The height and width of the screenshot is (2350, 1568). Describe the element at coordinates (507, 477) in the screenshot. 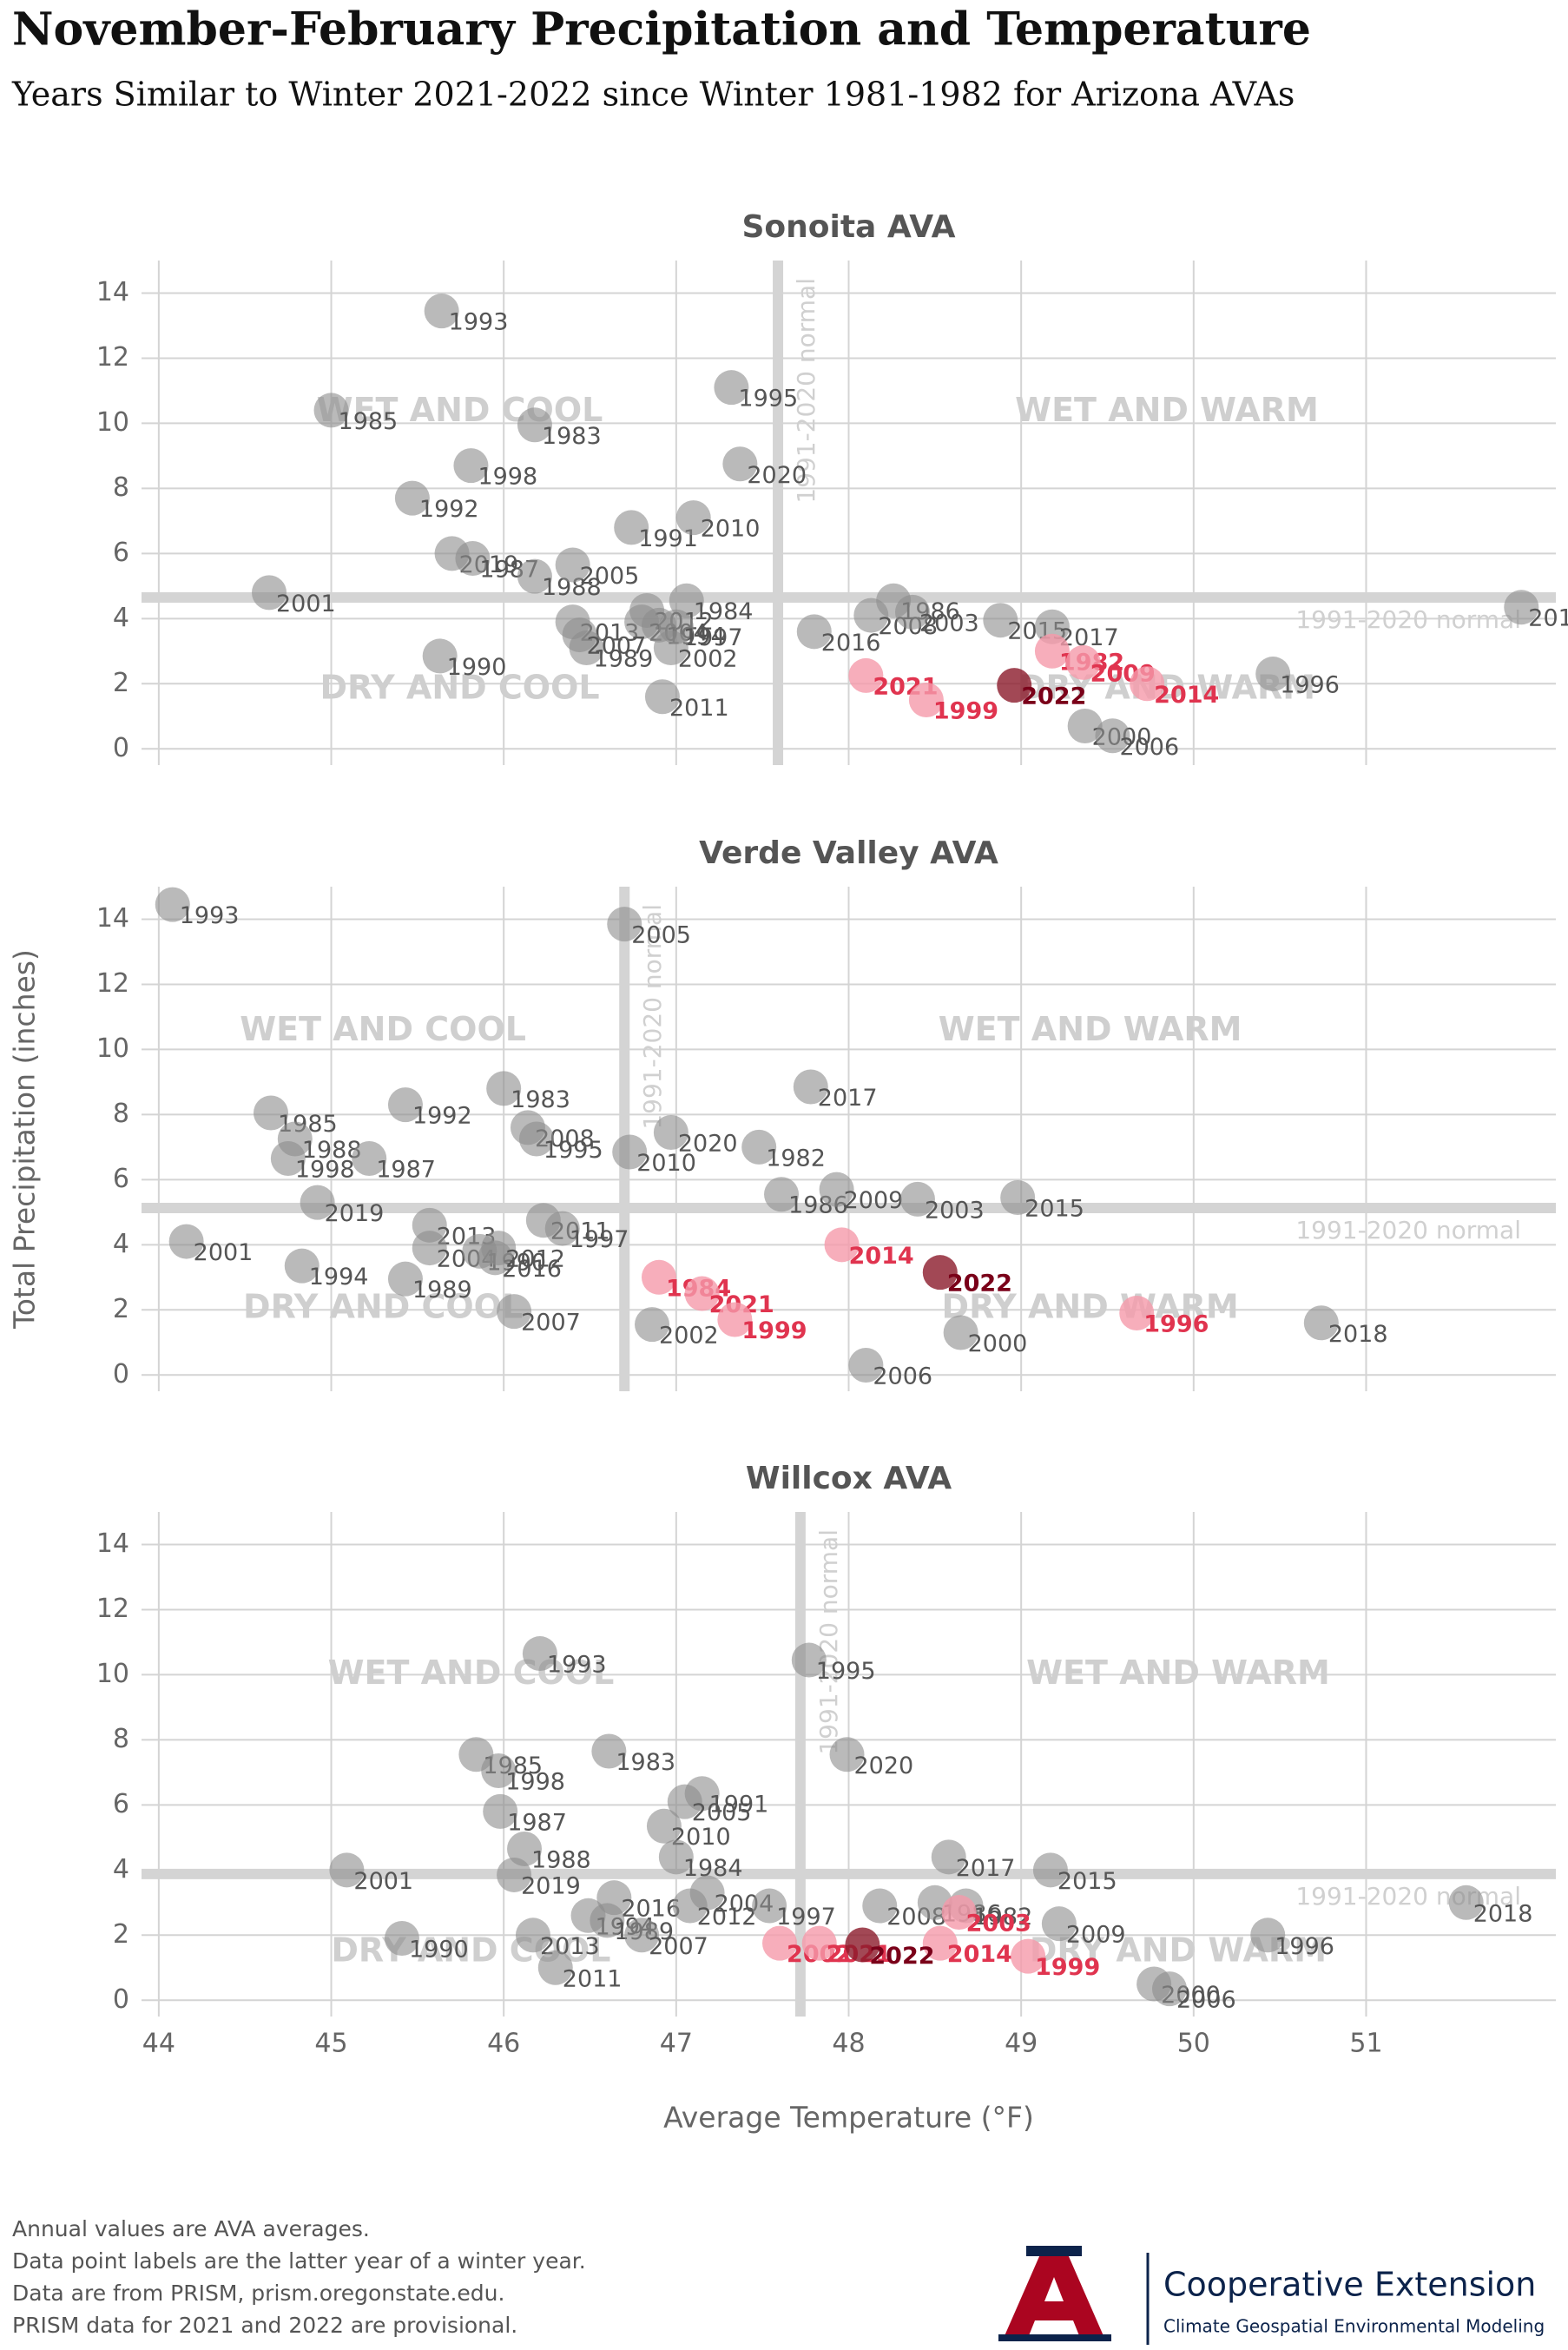

I see `point-label: 1998` at that location.